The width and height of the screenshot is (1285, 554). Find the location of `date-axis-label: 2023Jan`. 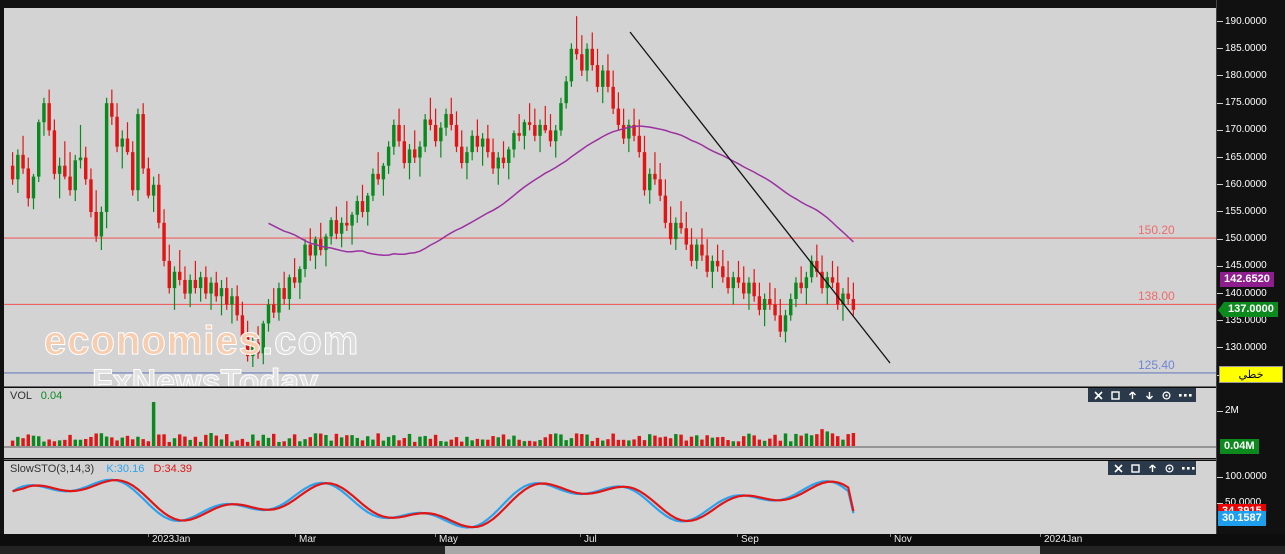

date-axis-label: 2023Jan is located at coordinates (171, 539).